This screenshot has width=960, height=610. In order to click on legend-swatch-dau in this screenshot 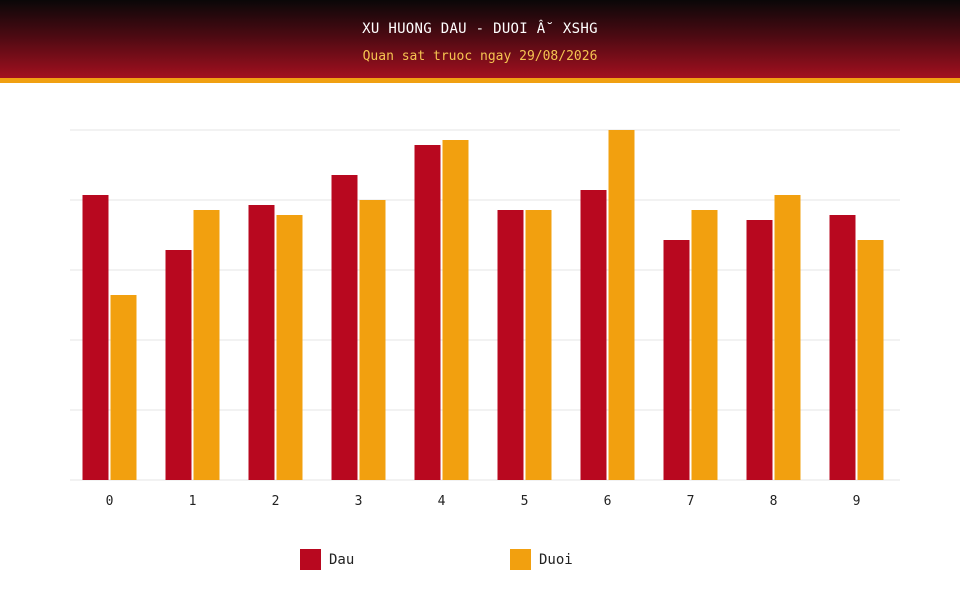, I will do `click(310, 559)`.